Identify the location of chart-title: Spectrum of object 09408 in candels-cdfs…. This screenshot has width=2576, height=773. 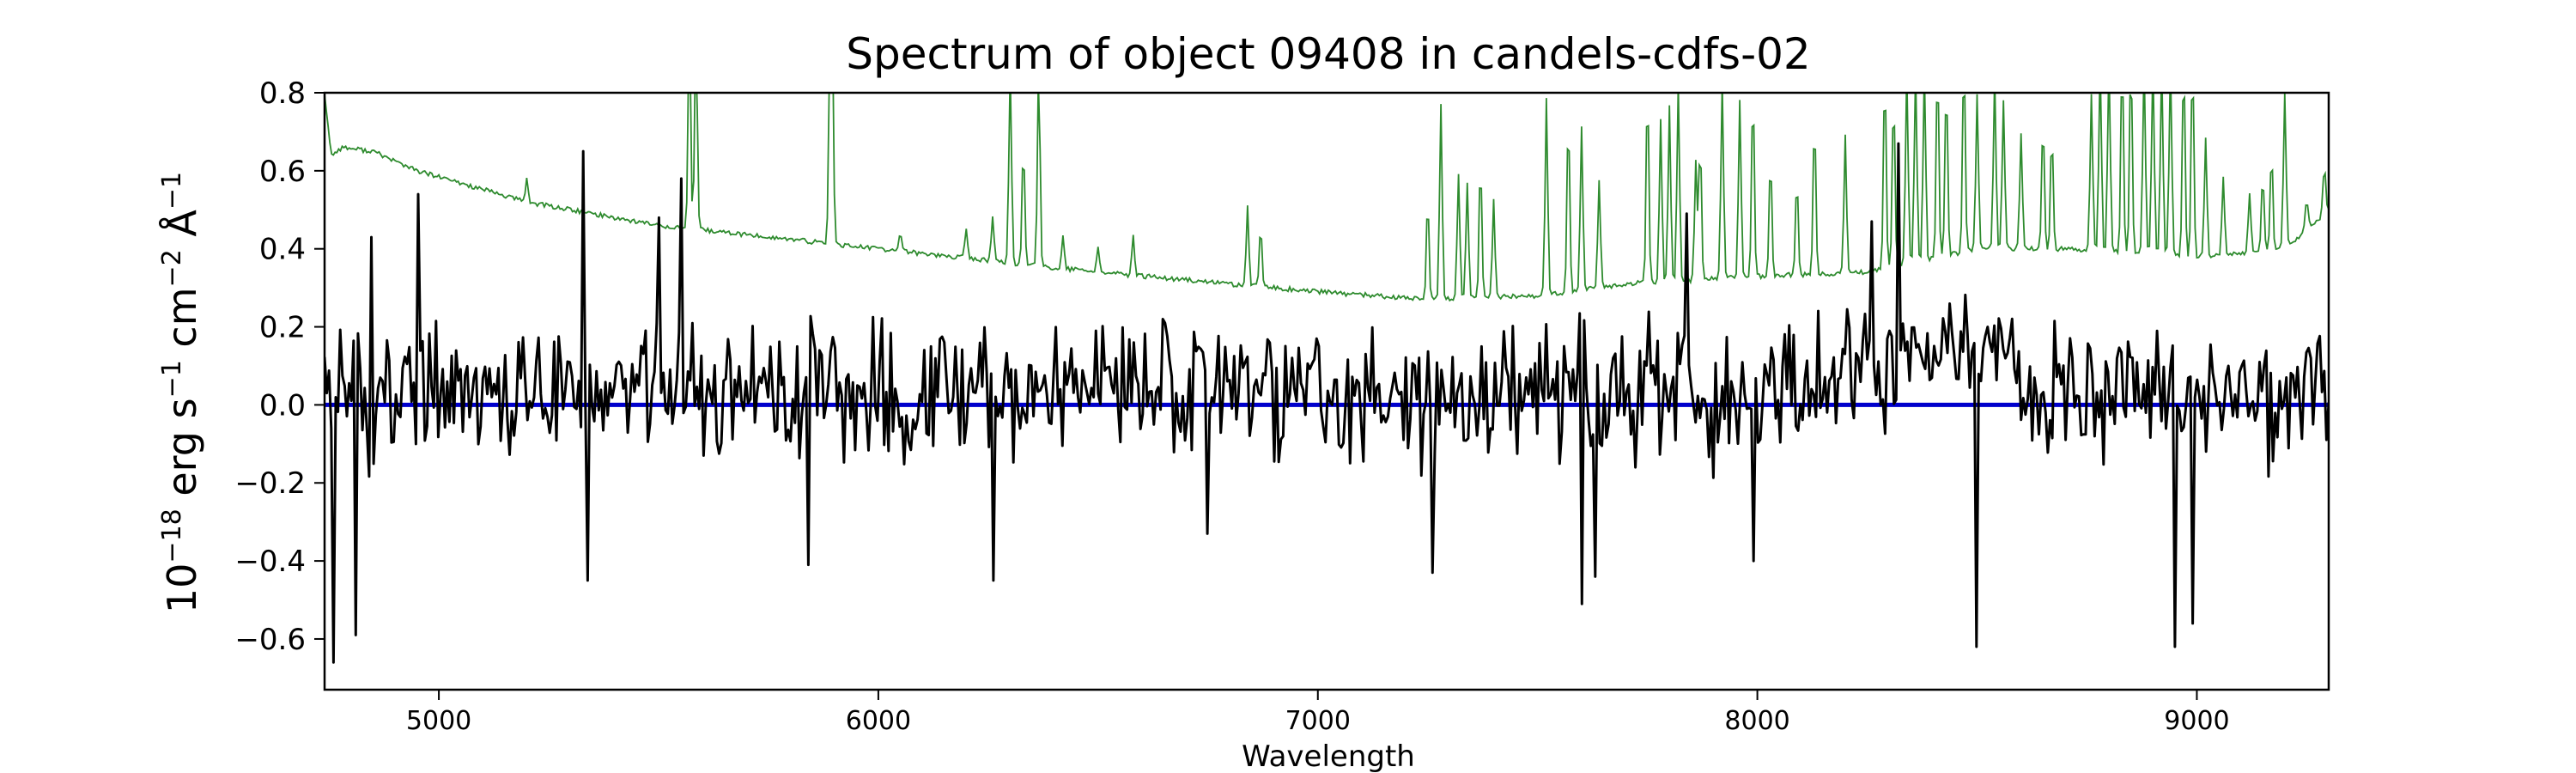
(1328, 54).